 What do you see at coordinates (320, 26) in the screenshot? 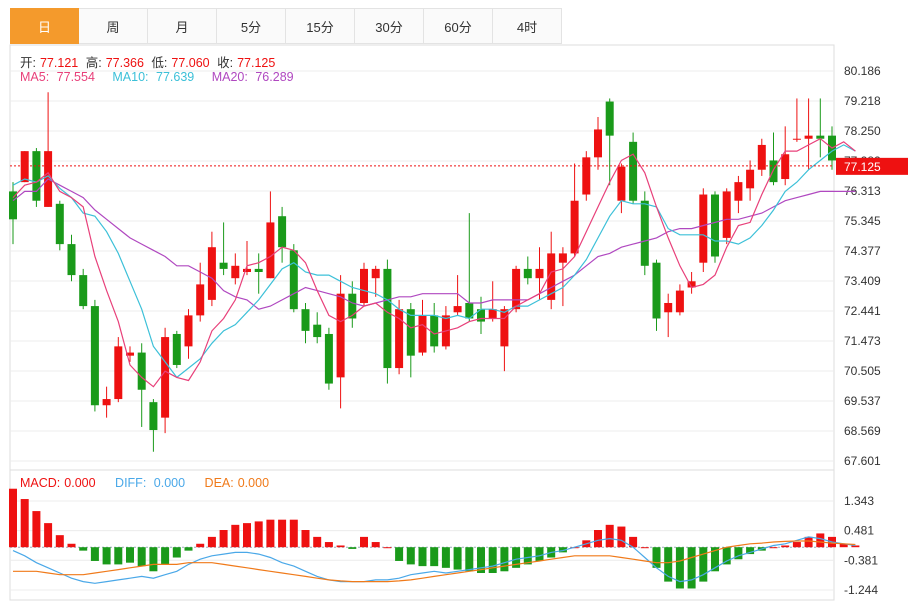
I see `tab-15min: 15分` at bounding box center [320, 26].